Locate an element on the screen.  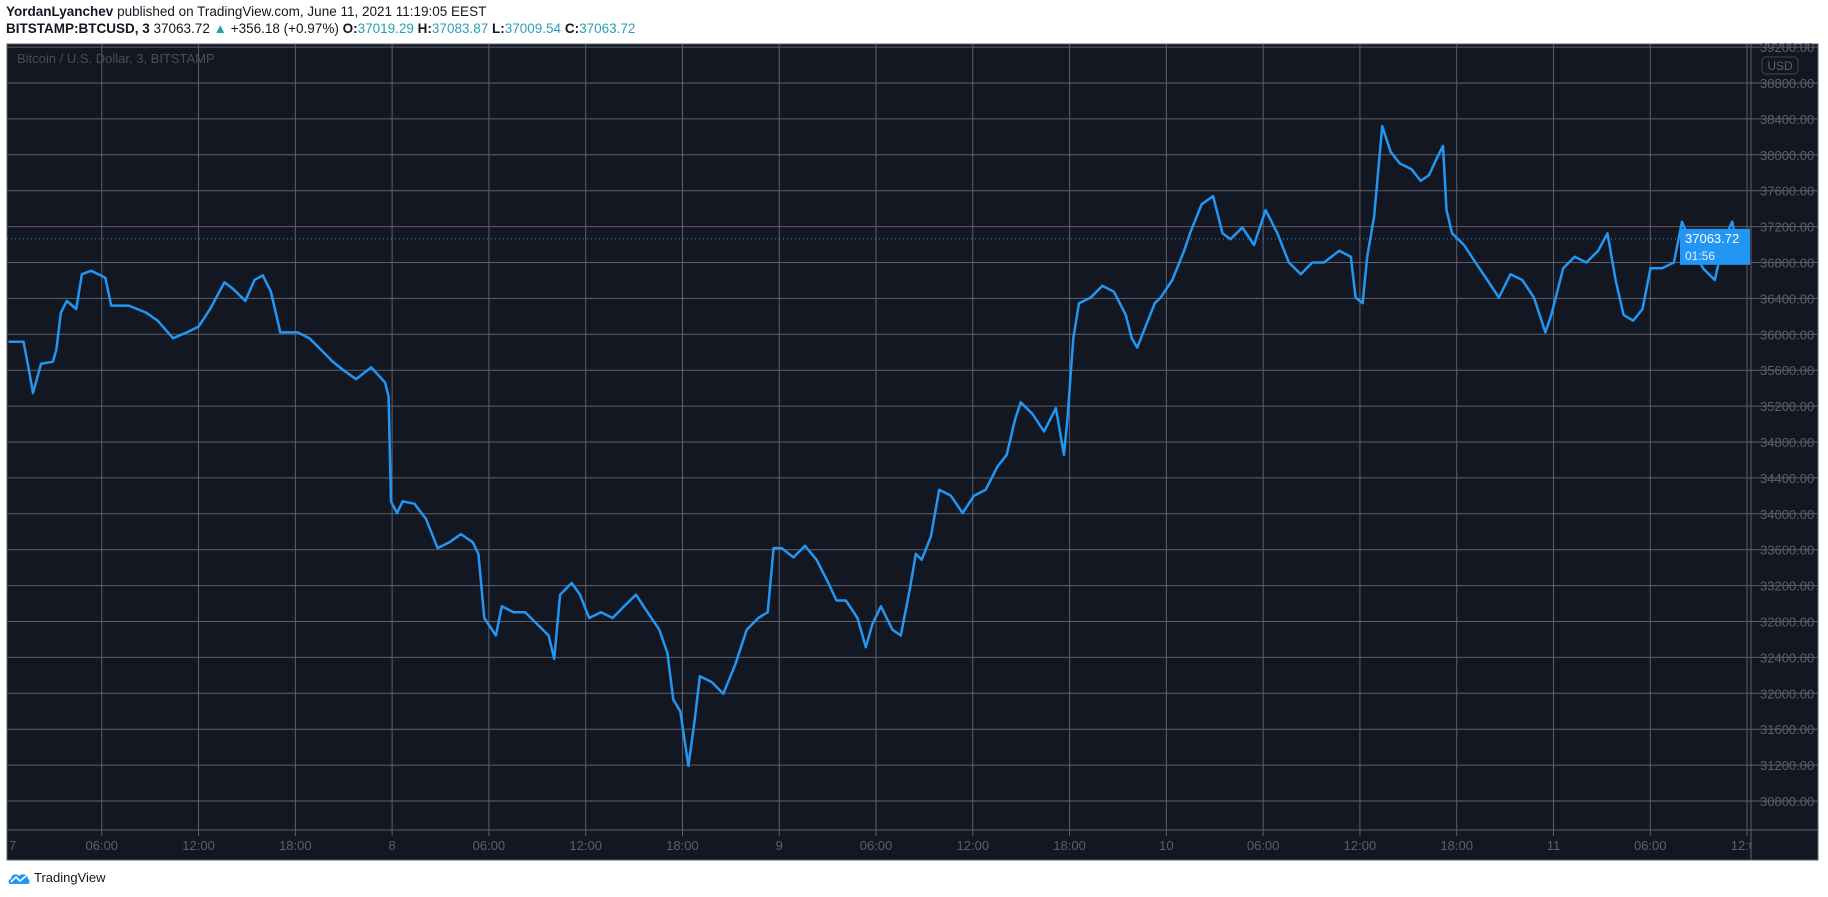
close-value: 37063.72 is located at coordinates (607, 28).